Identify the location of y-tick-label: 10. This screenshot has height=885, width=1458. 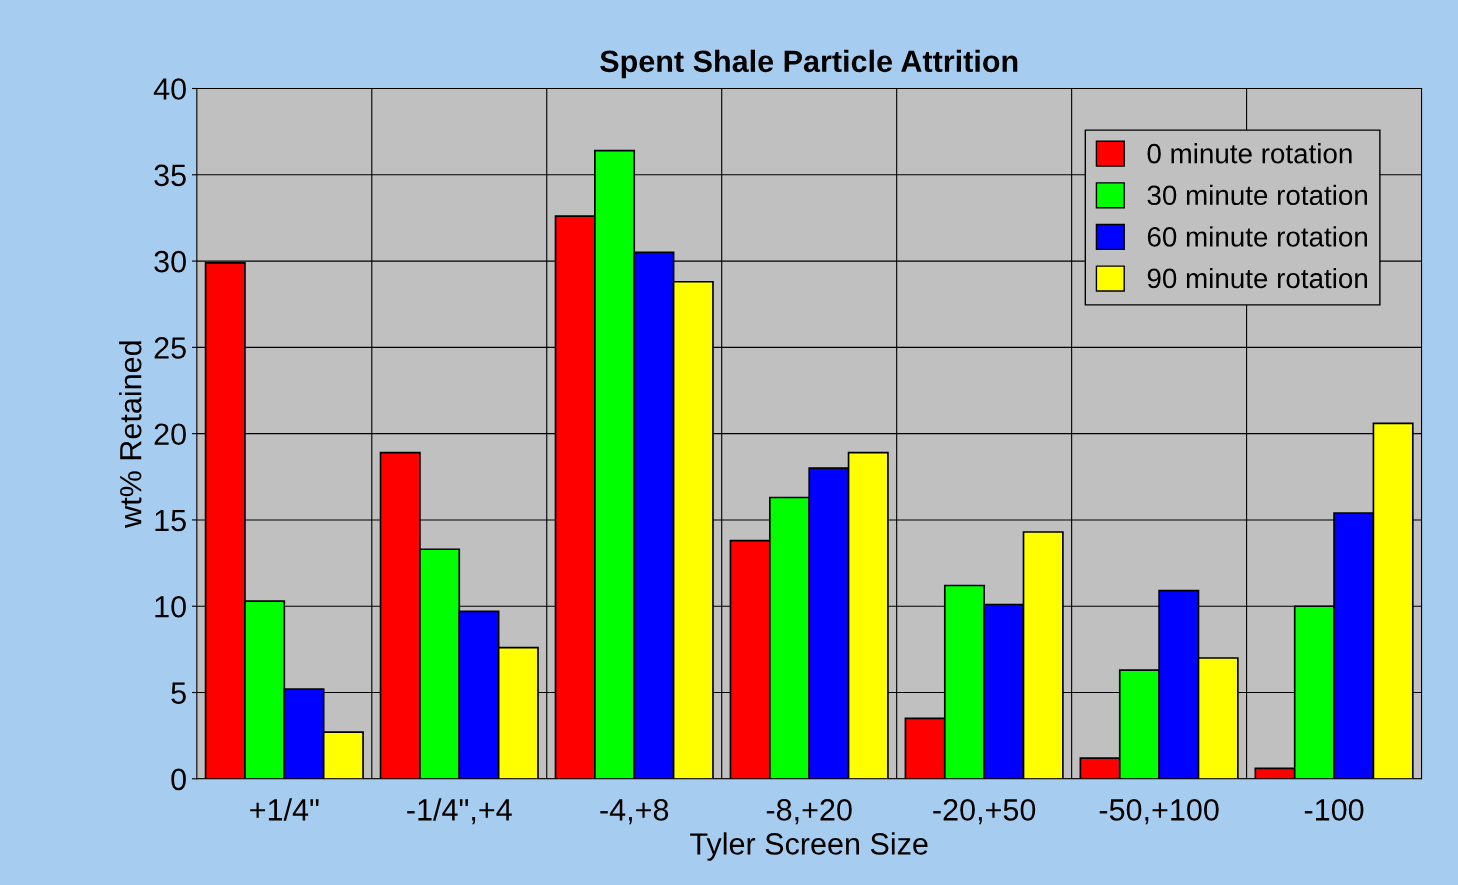
(170, 606).